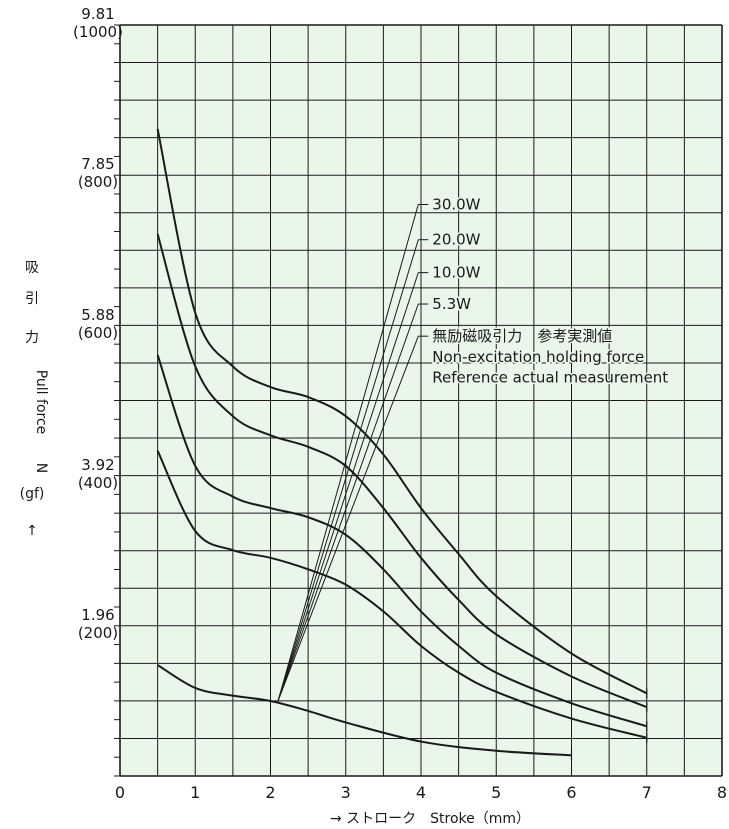 This screenshot has height=829, width=729. Describe the element at coordinates (32, 268) in the screenshot. I see `y-label-part: 吸` at that location.